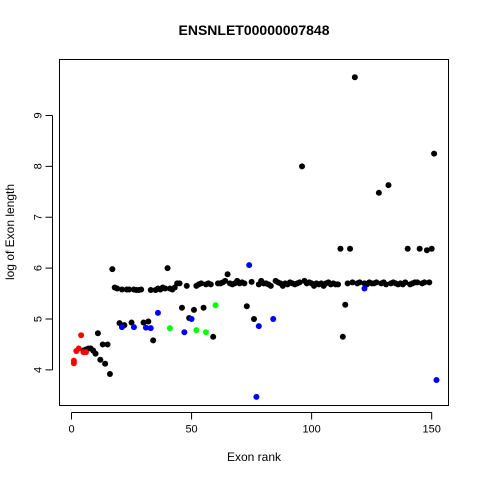  Describe the element at coordinates (39, 370) in the screenshot. I see `y-tick-label: 4` at that location.